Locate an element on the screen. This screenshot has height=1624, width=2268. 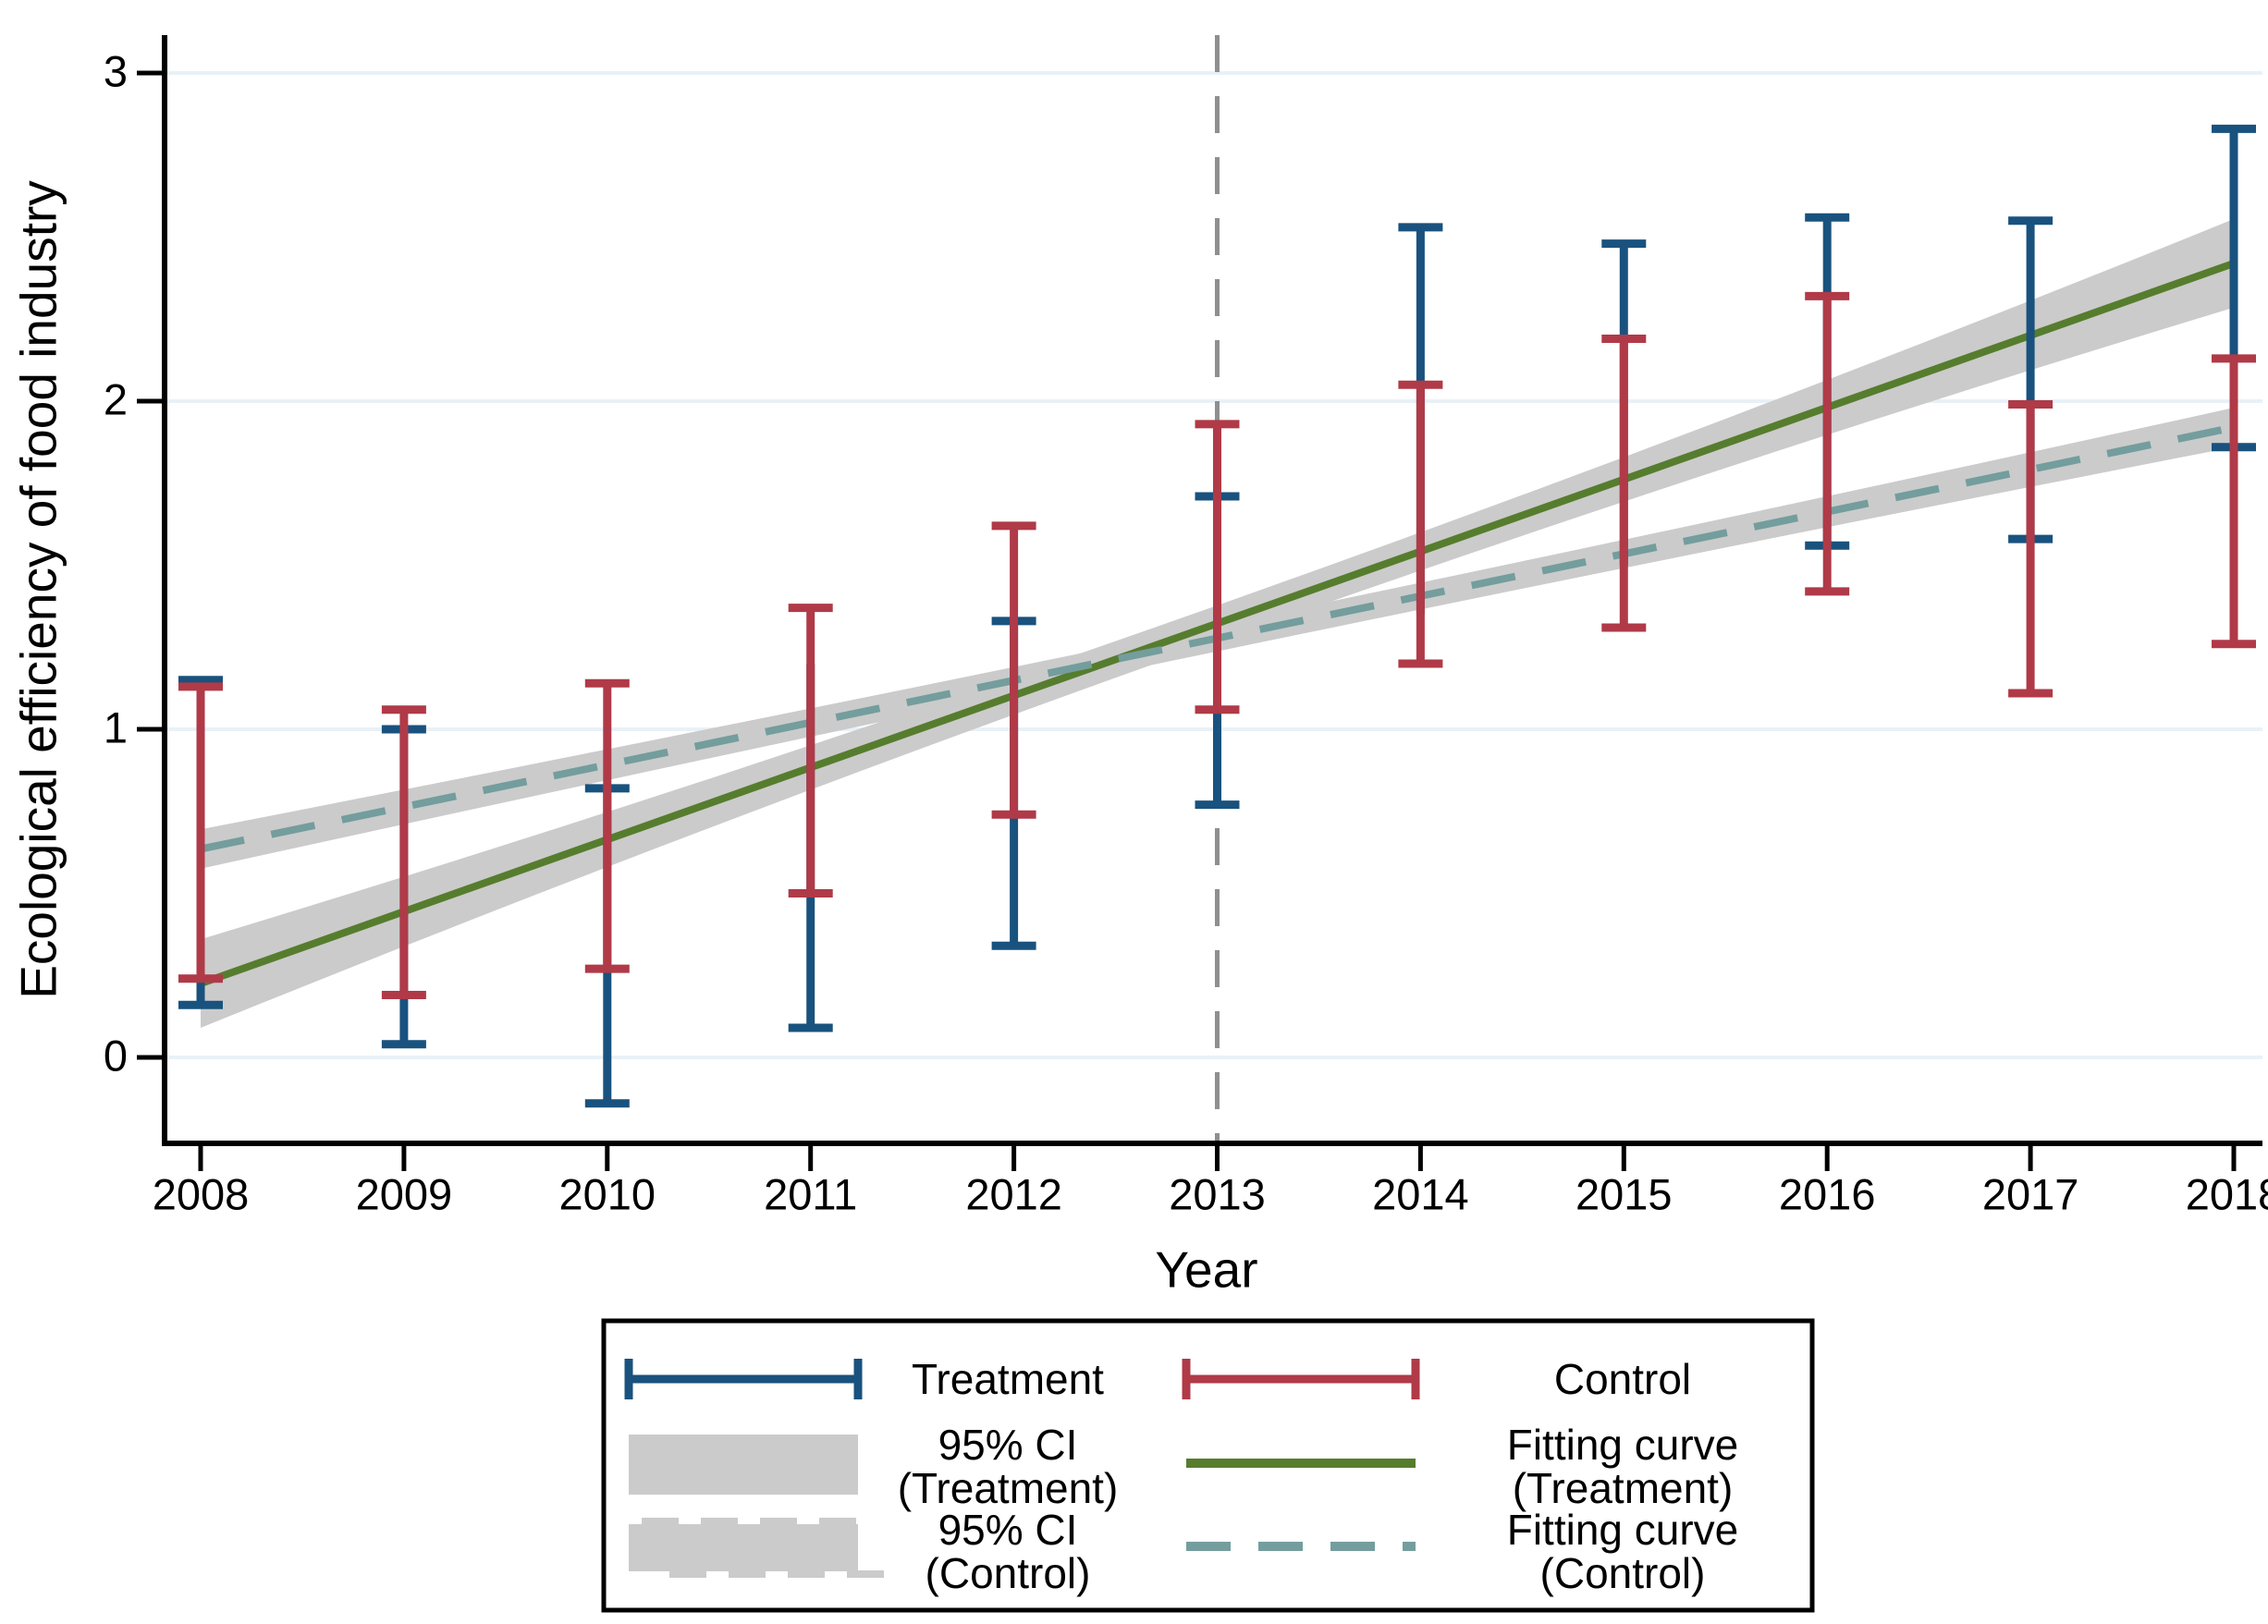
legend-label-ci-control-line1: 95% CI is located at coordinates (1008, 1530).